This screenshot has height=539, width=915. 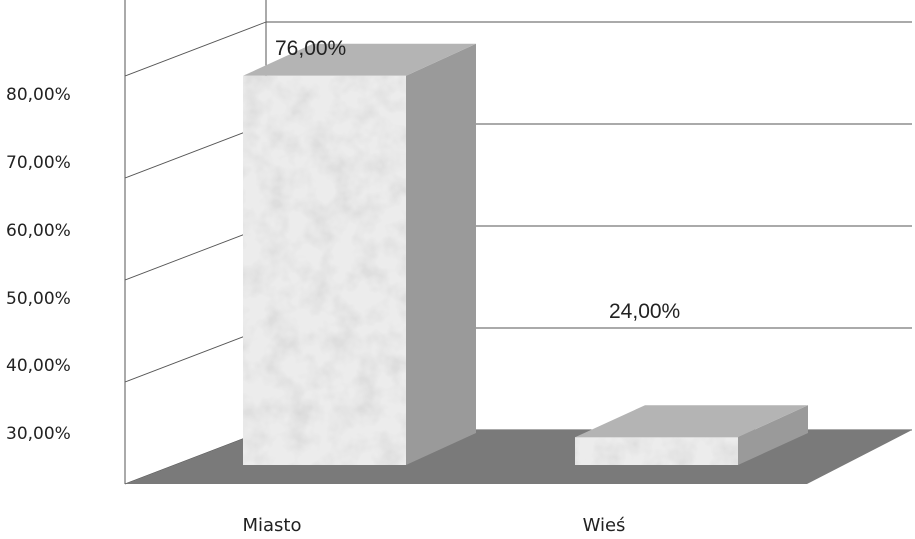 What do you see at coordinates (433, 525) in the screenshot?
I see `x-axis-category-labels: Miasto Wieś` at bounding box center [433, 525].